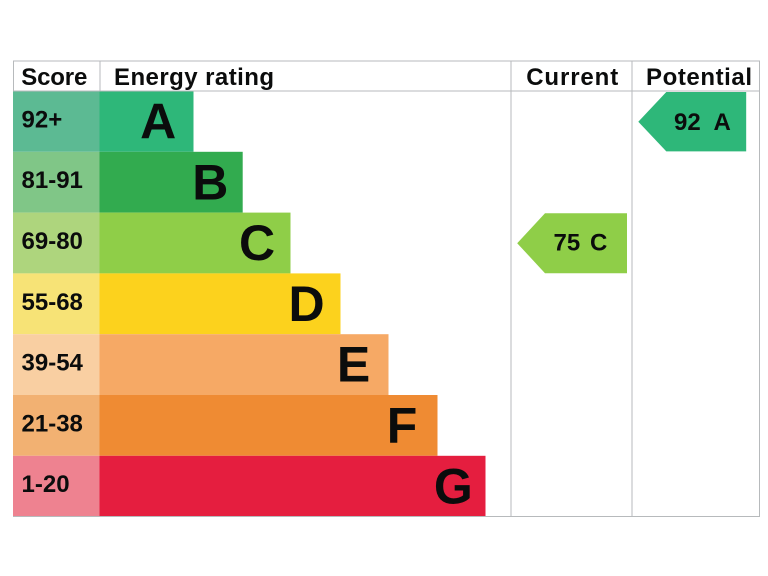  What do you see at coordinates (54, 77) in the screenshot?
I see `svg-text: Score` at bounding box center [54, 77].